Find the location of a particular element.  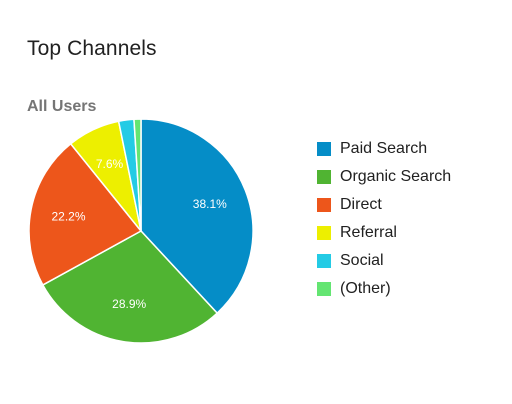

legend-label: Organic Search is located at coordinates (396, 176).